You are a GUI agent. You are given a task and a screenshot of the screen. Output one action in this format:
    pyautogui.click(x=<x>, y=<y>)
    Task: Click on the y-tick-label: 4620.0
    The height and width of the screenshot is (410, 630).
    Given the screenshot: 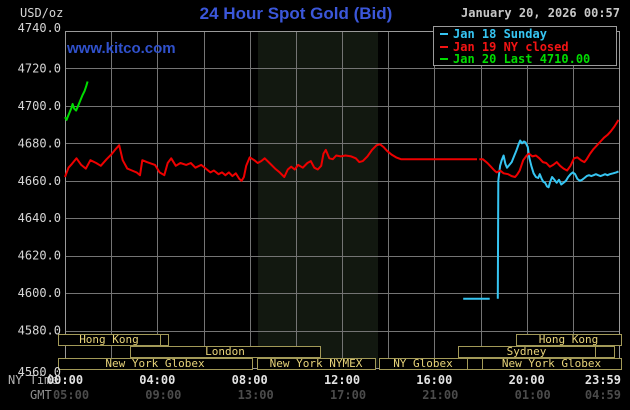 What is the action you would take?
    pyautogui.click(x=39, y=256)
    